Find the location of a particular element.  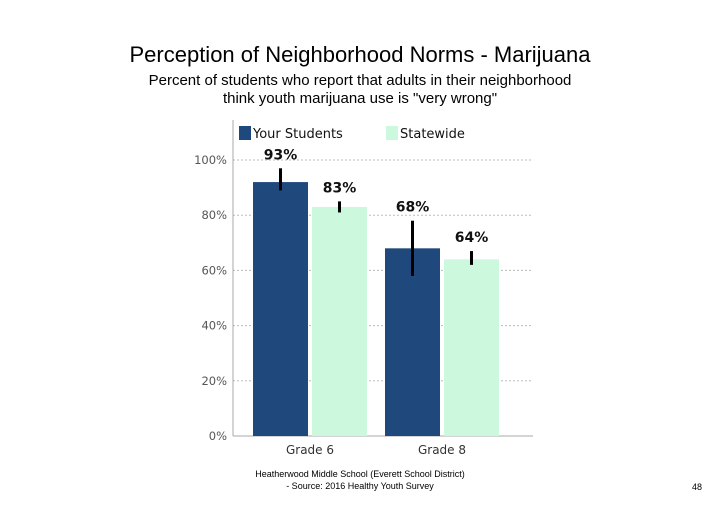

y-tick-label: 0% is located at coordinates (218, 436).